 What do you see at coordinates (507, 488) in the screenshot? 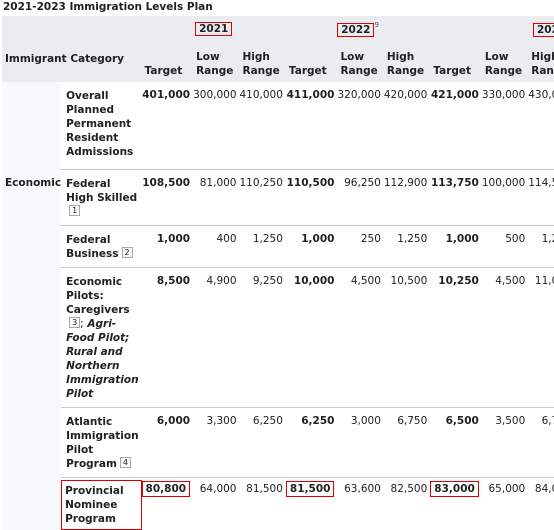
I see `cell-low: 65,000` at bounding box center [507, 488].